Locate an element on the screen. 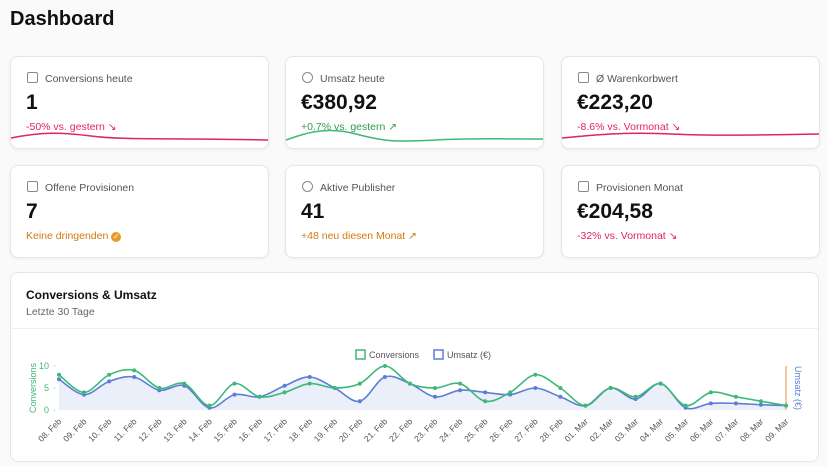 This screenshot has height=466, width=828. x-tick-label: 19. Feb is located at coordinates (326, 430).